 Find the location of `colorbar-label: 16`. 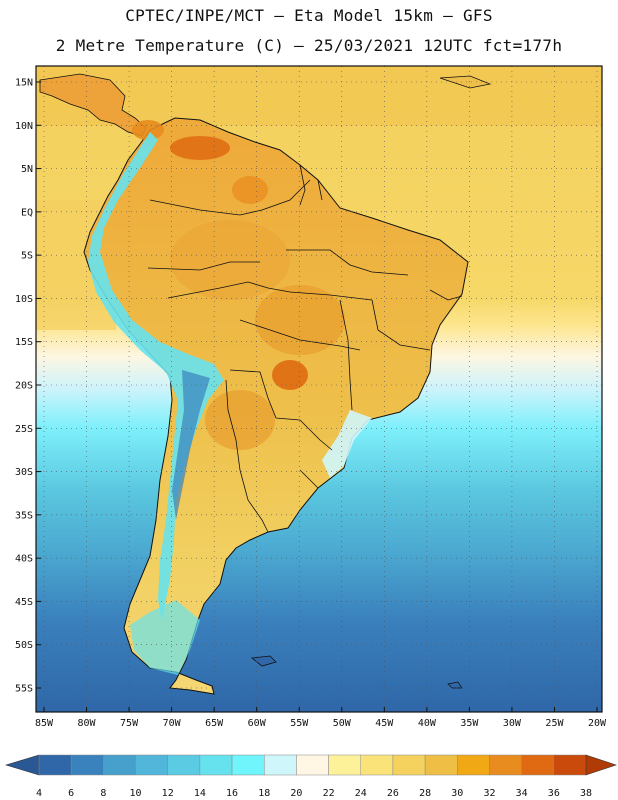

colorbar-label: 16 is located at coordinates (232, 793).